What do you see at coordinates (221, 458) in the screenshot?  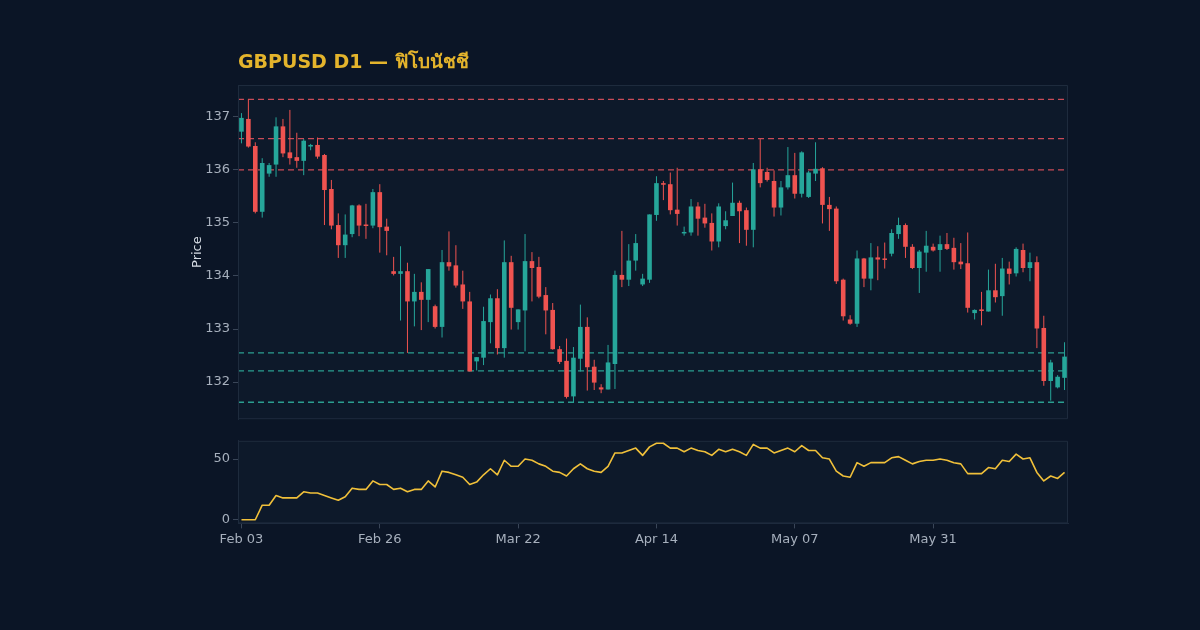 I see `y-tick-label: 50` at bounding box center [221, 458].